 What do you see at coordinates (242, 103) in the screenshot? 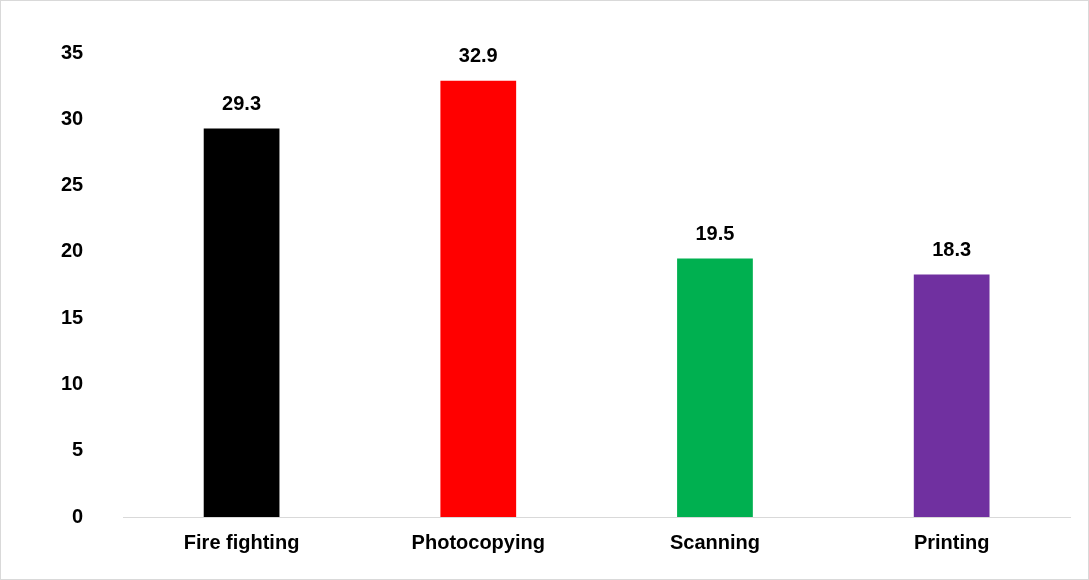
I see `data-label: 29.3` at bounding box center [242, 103].